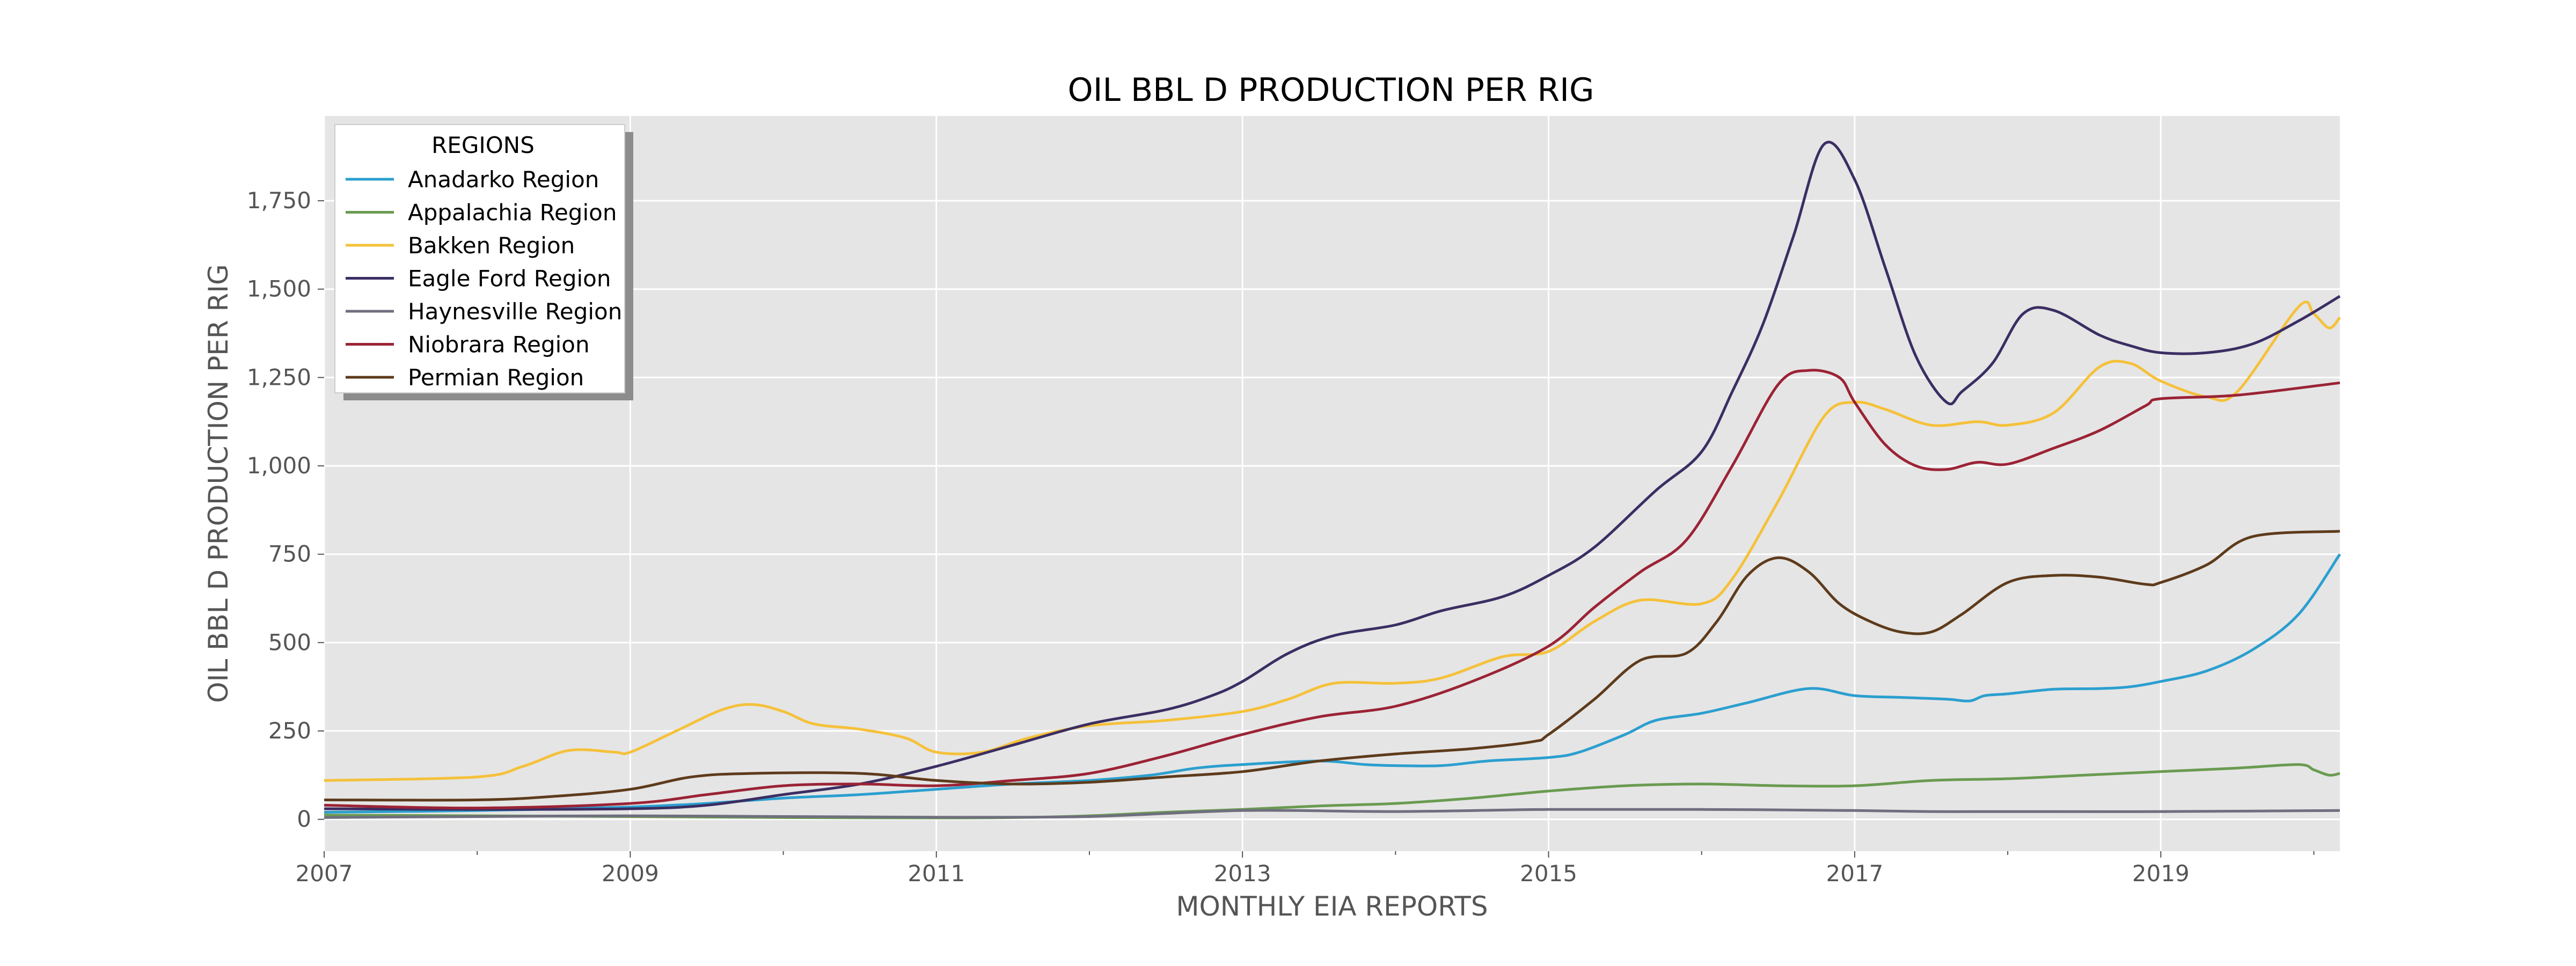  Describe the element at coordinates (1332, 813) in the screenshot. I see `series-line-haynesville-region` at that location.